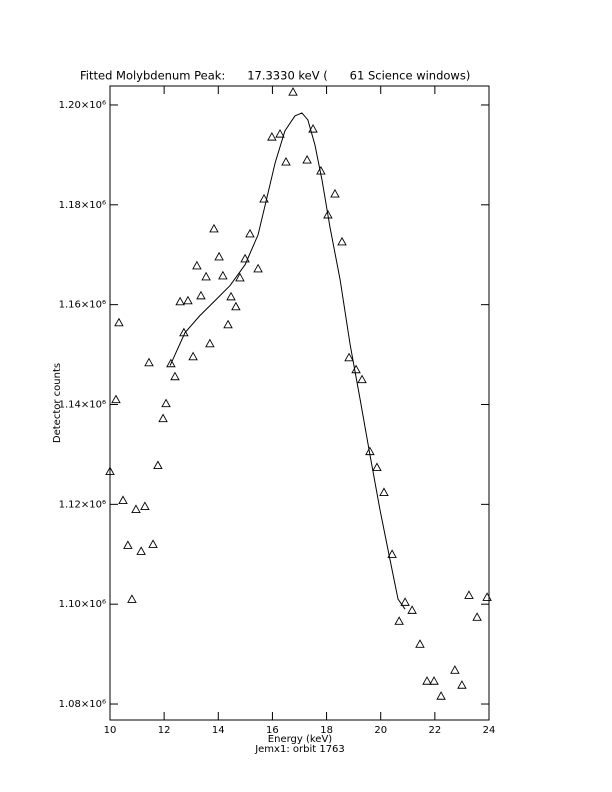 Image resolution: width=612 pixels, height=792 pixels. What do you see at coordinates (326, 730) in the screenshot?
I see `x-tick-label: 18` at bounding box center [326, 730].